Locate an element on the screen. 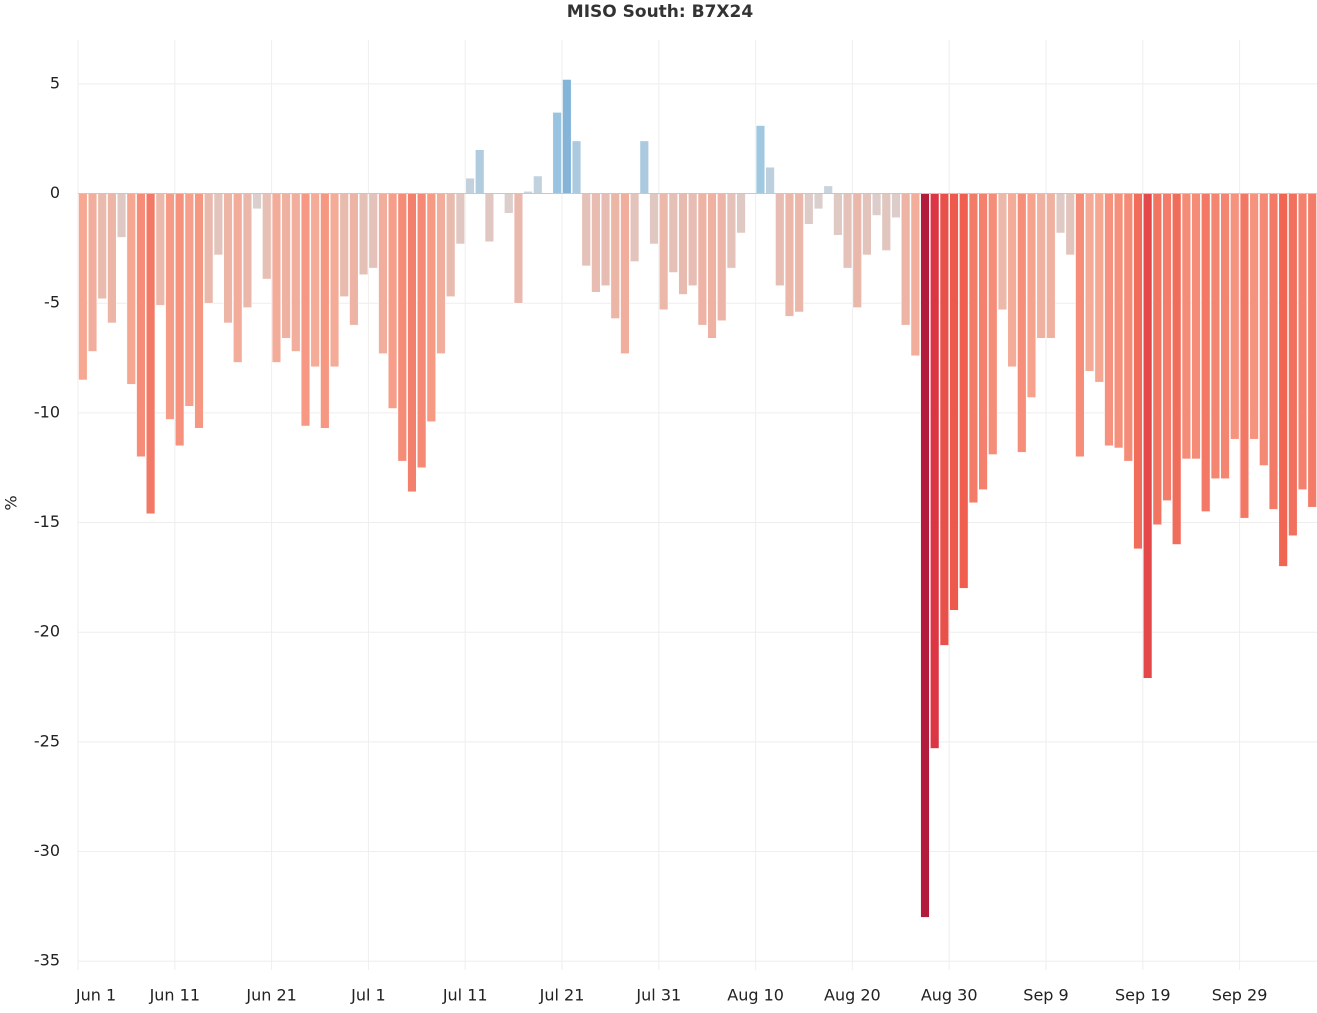  y-tick-label: -20 is located at coordinates (47, 631).